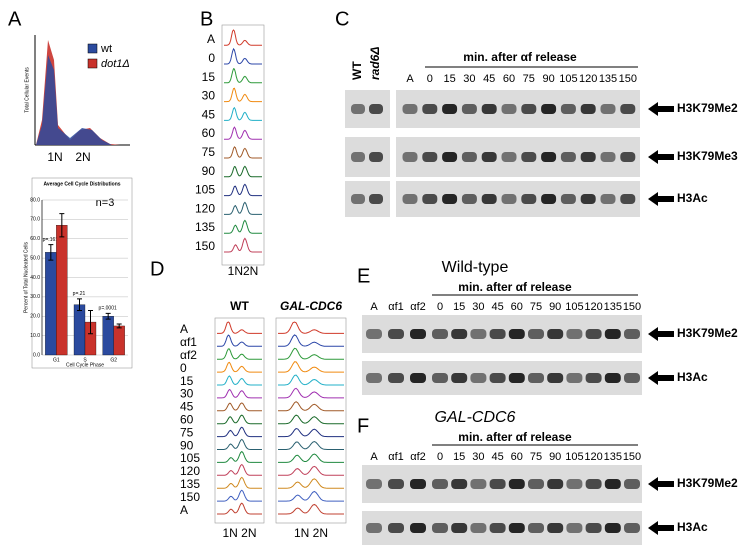 The height and width of the screenshot is (555, 747). What do you see at coordinates (62, 225) in the screenshot?
I see `error-bar` at bounding box center [62, 225].